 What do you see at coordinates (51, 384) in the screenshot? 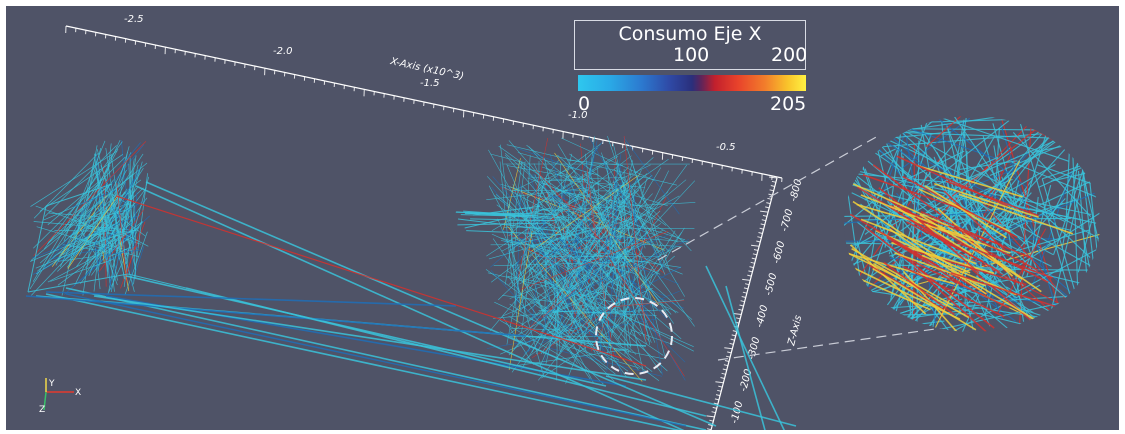
I see `triad-y-label: Y` at bounding box center [51, 384].